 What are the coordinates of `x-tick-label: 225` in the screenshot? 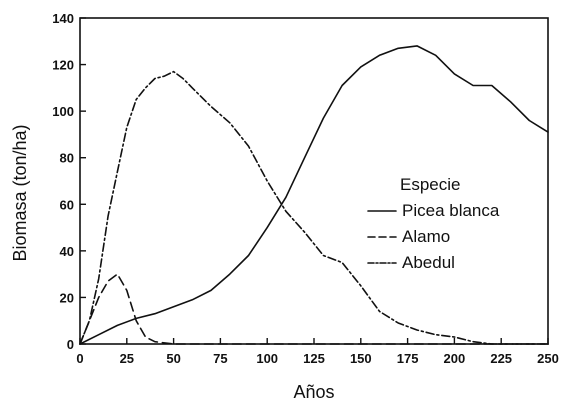 It's located at (501, 358).